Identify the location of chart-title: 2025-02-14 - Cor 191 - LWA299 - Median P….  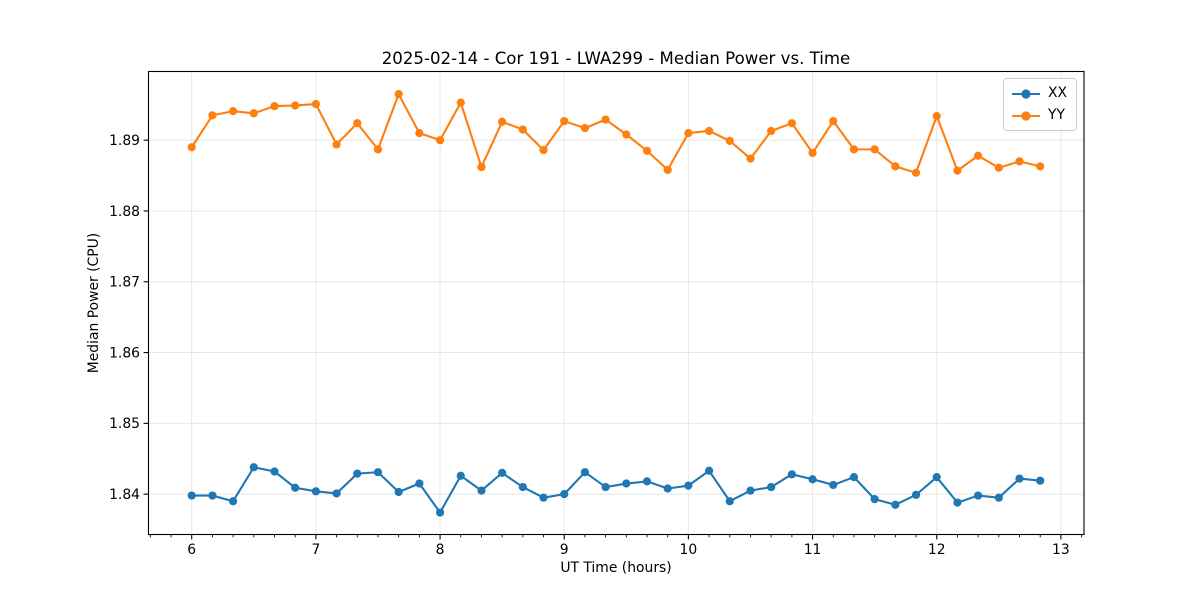
(616, 58).